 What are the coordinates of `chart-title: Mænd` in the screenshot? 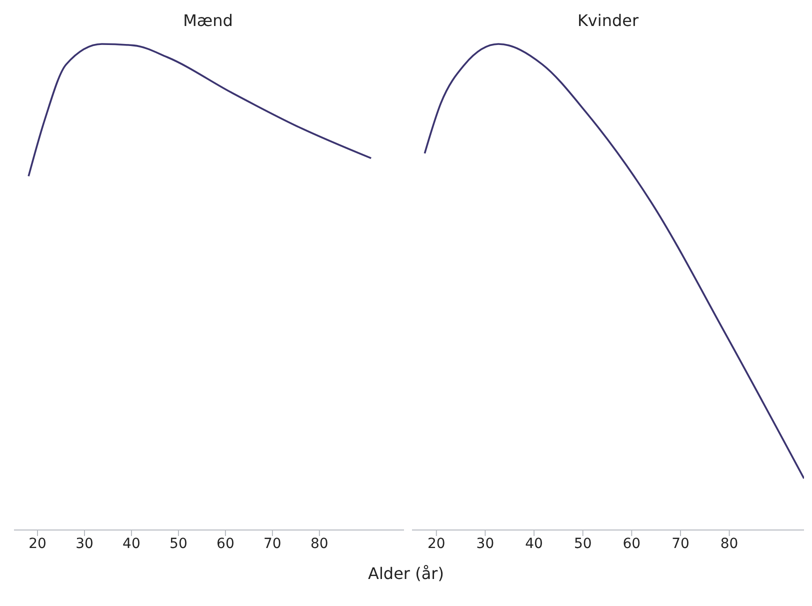 It's located at (208, 21).